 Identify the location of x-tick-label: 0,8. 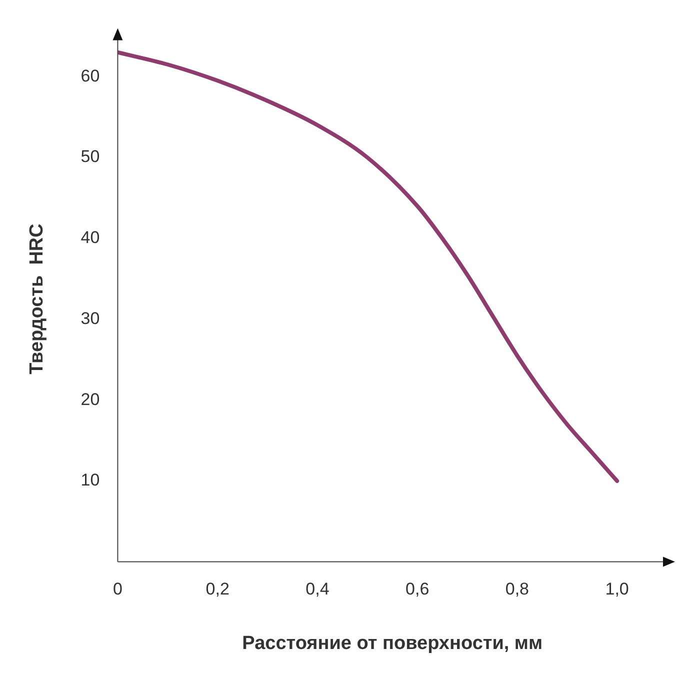
(517, 589).